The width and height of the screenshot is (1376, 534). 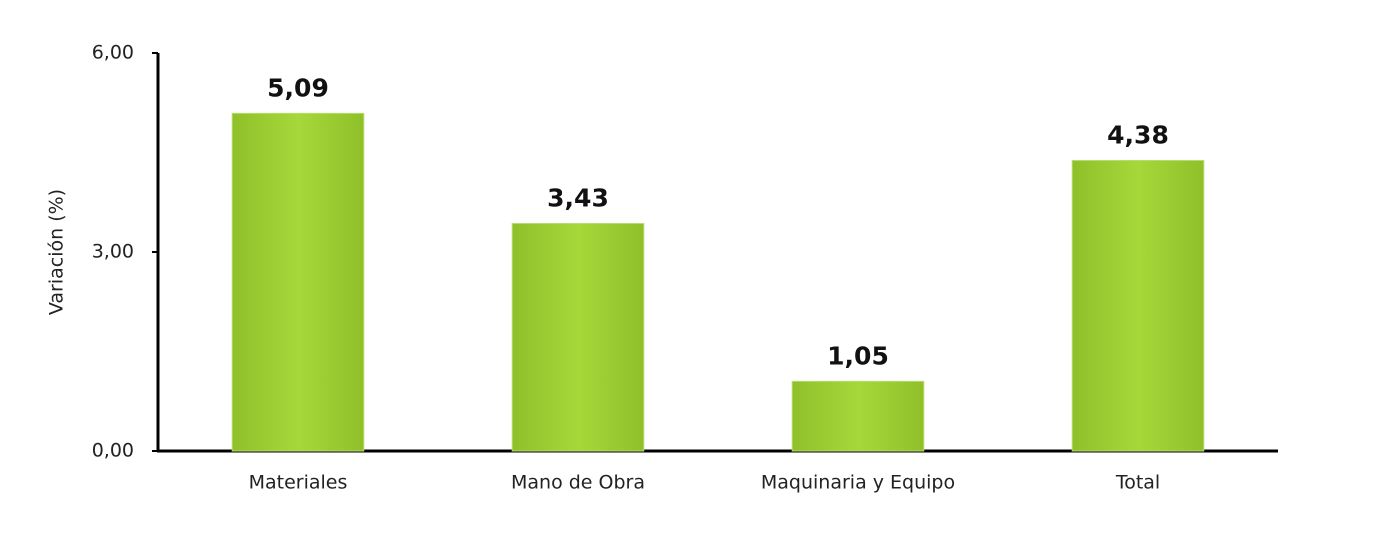 What do you see at coordinates (57, 252) in the screenshot?
I see `y-axis-label: Variación (%)` at bounding box center [57, 252].